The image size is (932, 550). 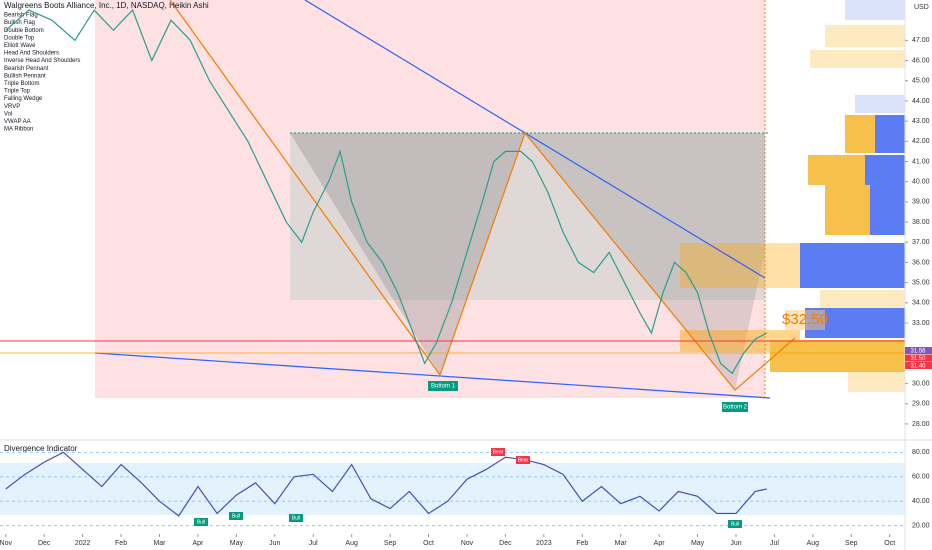 I want to click on indicator-name: Vol, so click(x=8, y=114).